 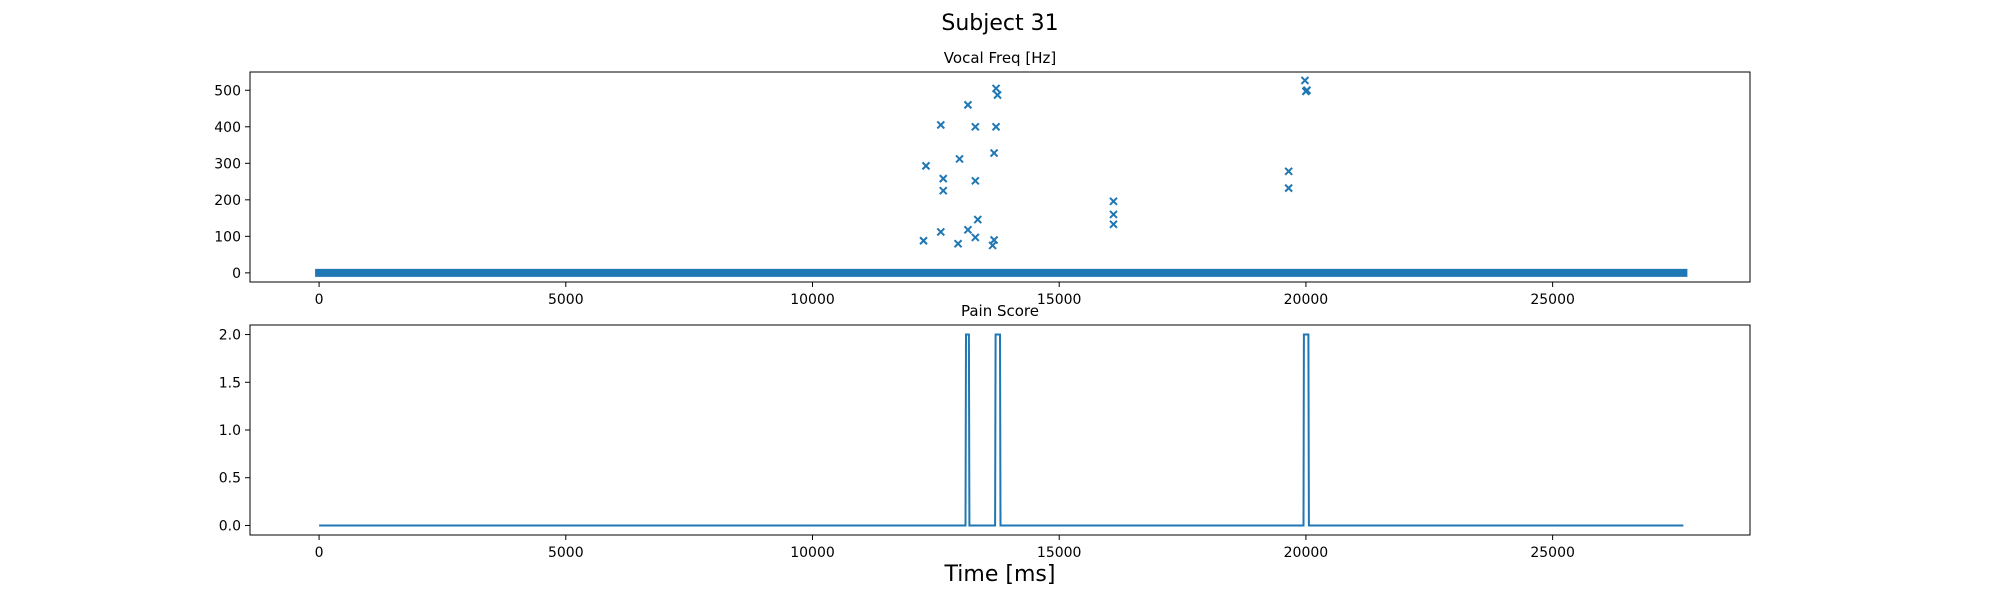 I want to click on x-axis-label: Time [ms], so click(x=1000, y=574).